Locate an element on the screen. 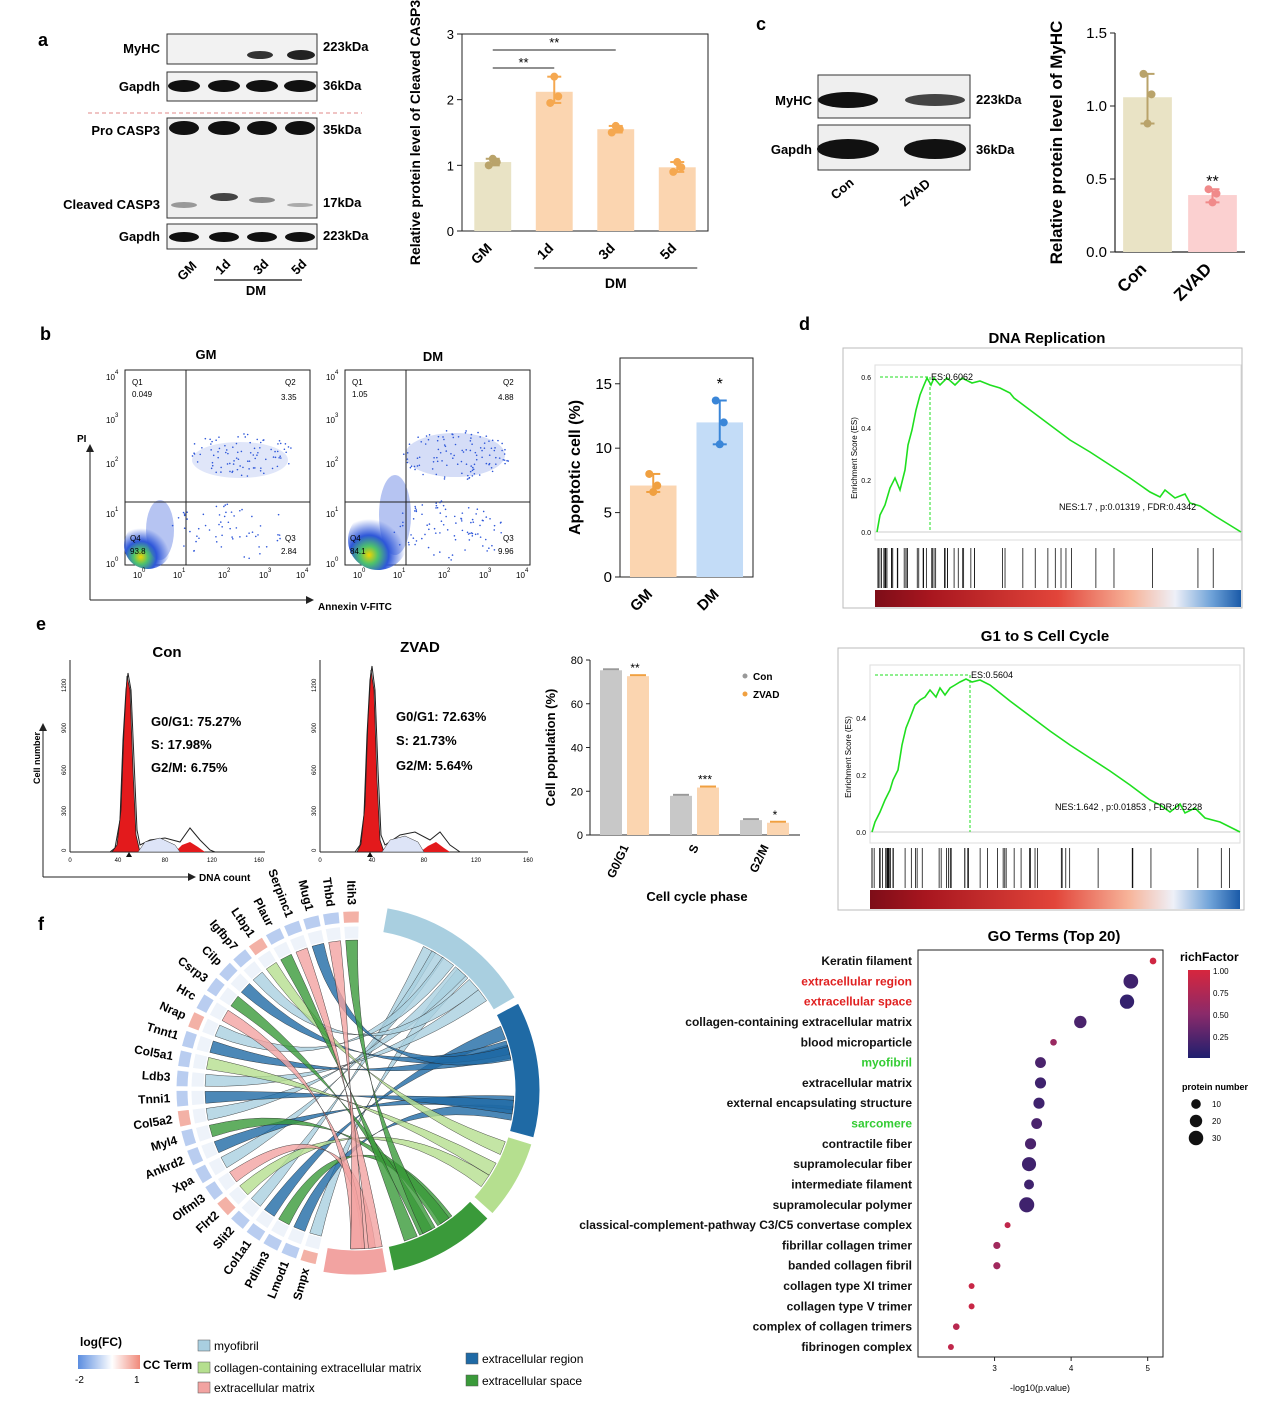 This screenshot has width=1280, height=1413. hist-xtick: 160 is located at coordinates (528, 861).